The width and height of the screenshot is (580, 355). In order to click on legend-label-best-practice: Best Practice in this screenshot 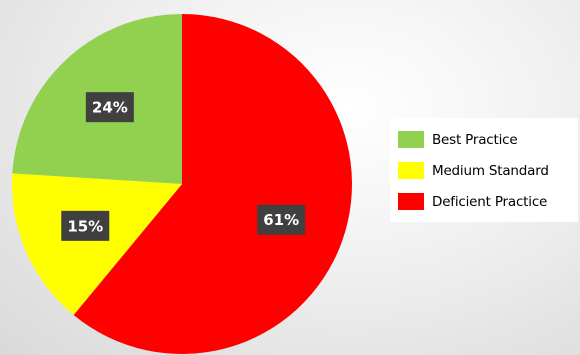, I will do `click(475, 139)`.